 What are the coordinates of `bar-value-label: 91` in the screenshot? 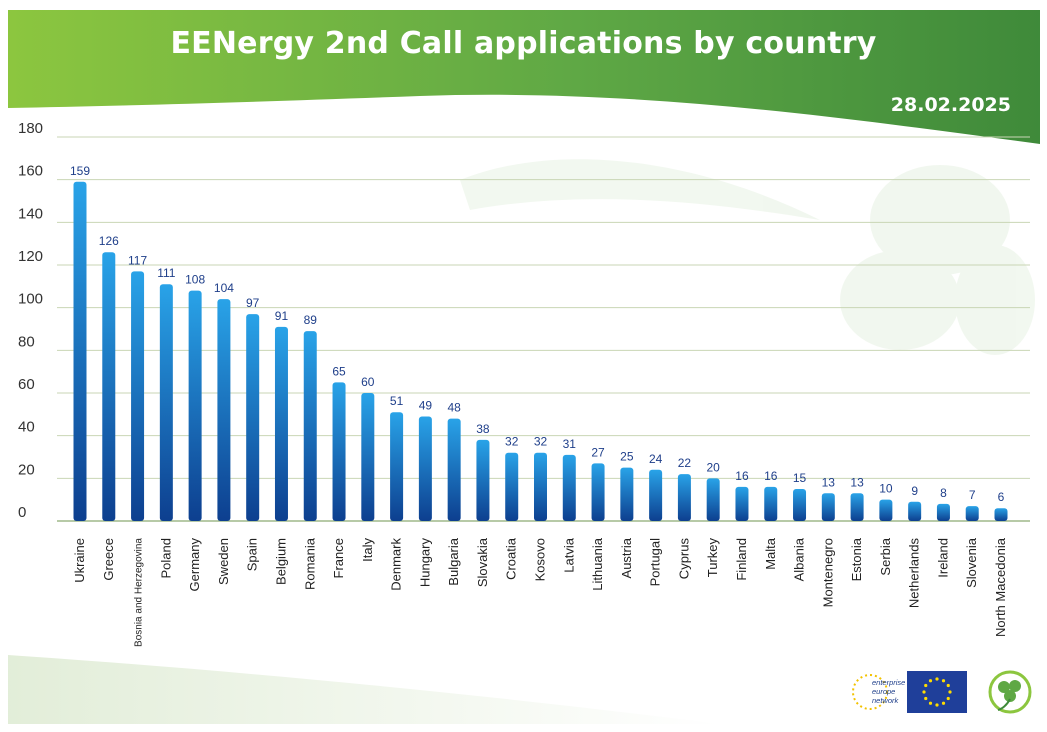 It's located at (282, 316).